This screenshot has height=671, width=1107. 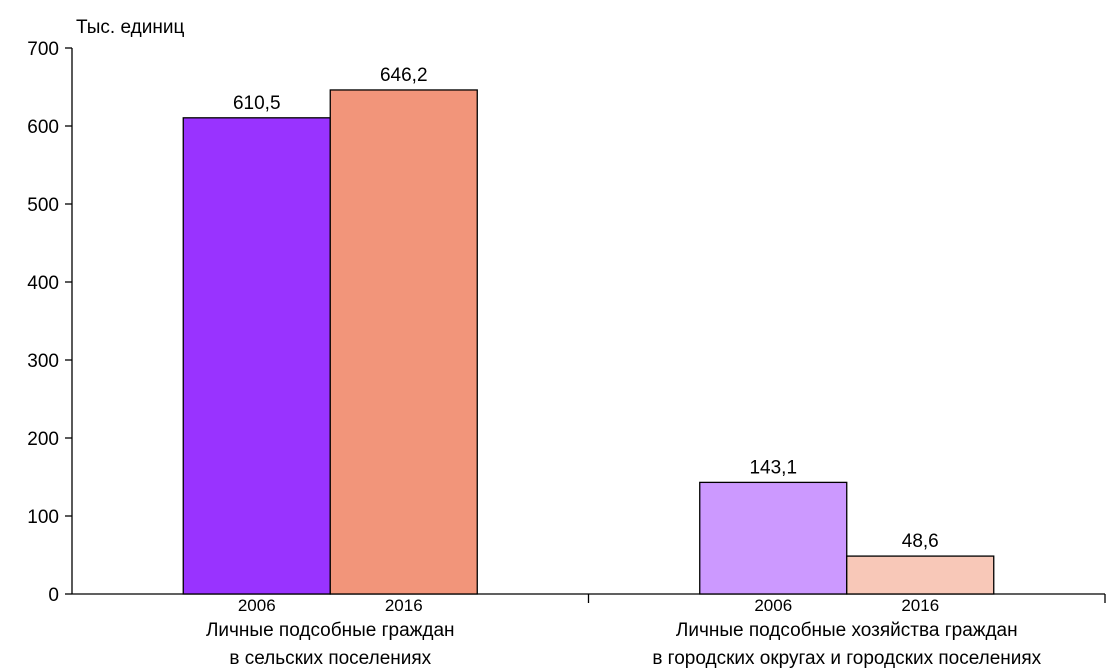 I want to click on y-tick-label: 600, so click(x=43, y=127).